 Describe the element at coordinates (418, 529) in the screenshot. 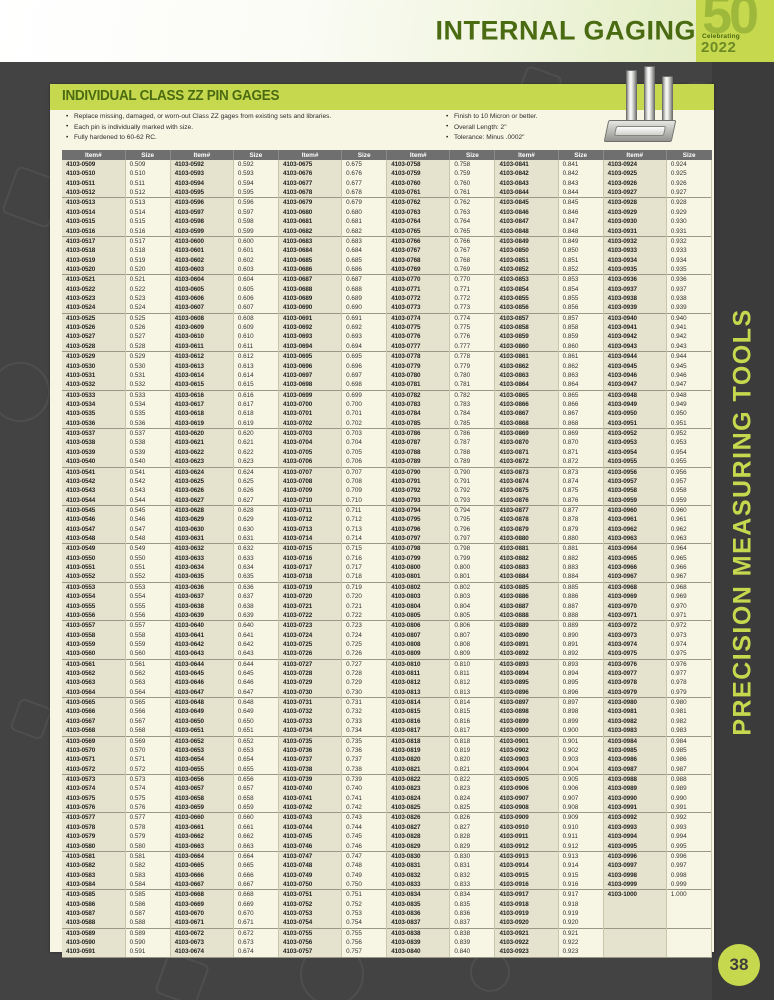

I see `cell-item-number: 4103-0796` at that location.